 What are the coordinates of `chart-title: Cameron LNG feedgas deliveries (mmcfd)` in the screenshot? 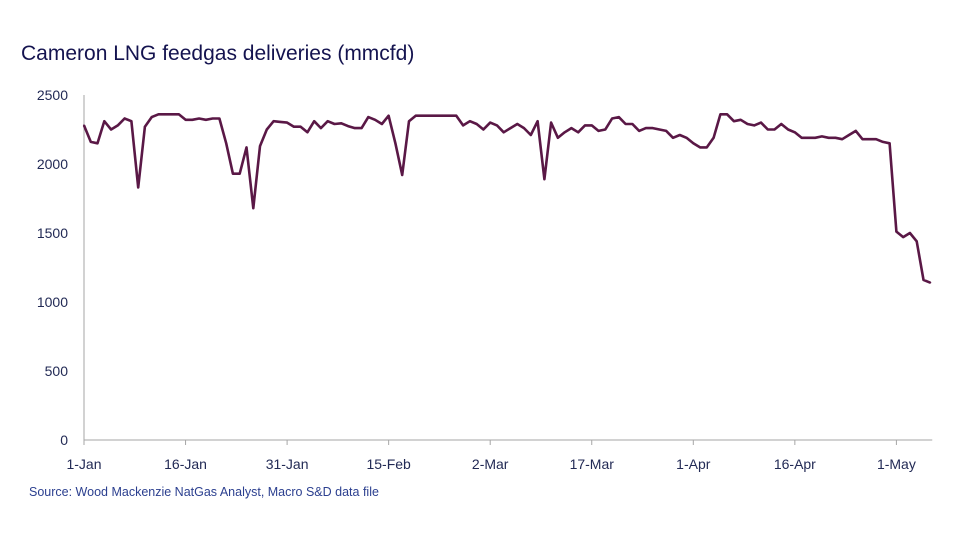 It's located at (218, 53).